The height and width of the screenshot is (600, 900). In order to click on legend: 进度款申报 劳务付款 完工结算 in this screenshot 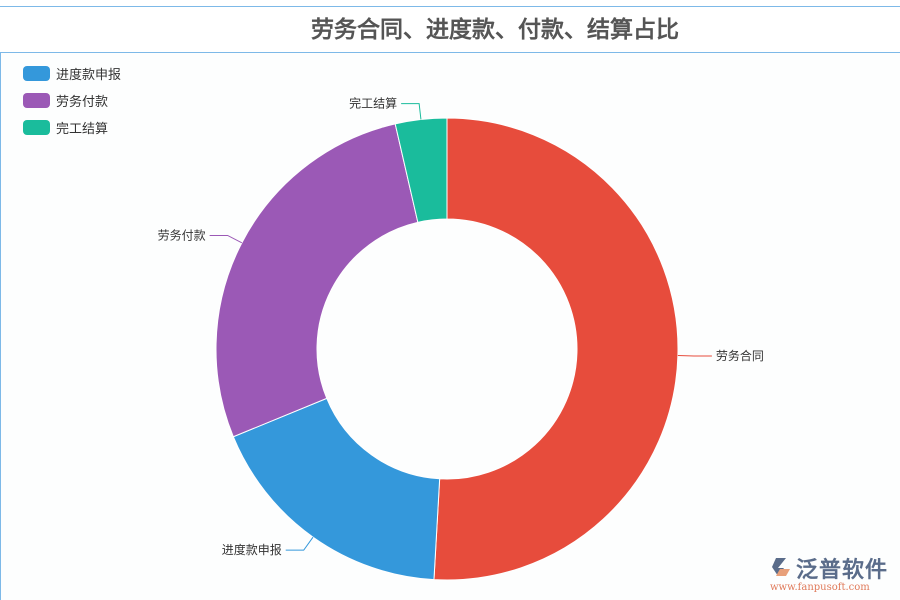, I will do `click(72, 100)`.